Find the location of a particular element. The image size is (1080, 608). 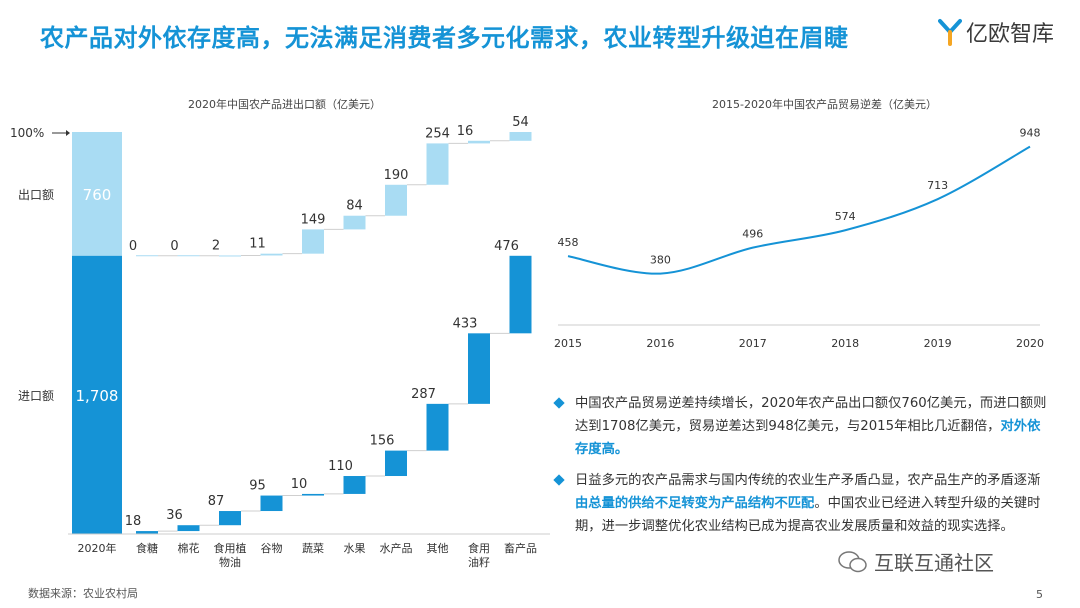

x-tick-label: 棉花 is located at coordinates (189, 548).